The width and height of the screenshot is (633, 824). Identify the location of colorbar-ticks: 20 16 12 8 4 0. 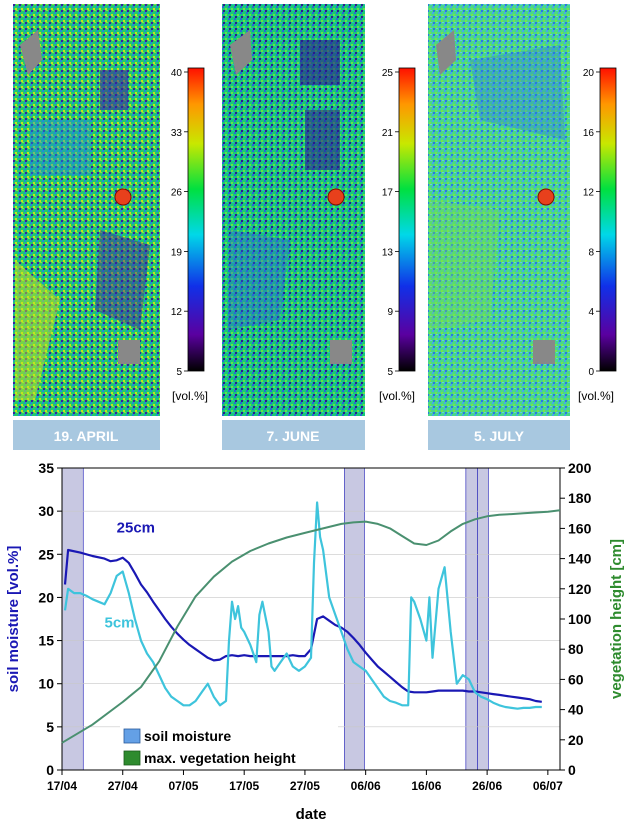
(591, 223).